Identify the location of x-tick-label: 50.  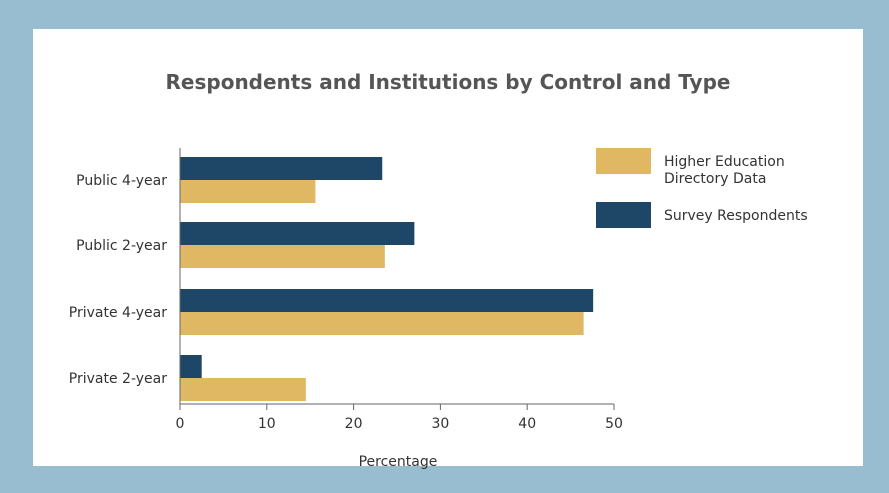
(614, 424).